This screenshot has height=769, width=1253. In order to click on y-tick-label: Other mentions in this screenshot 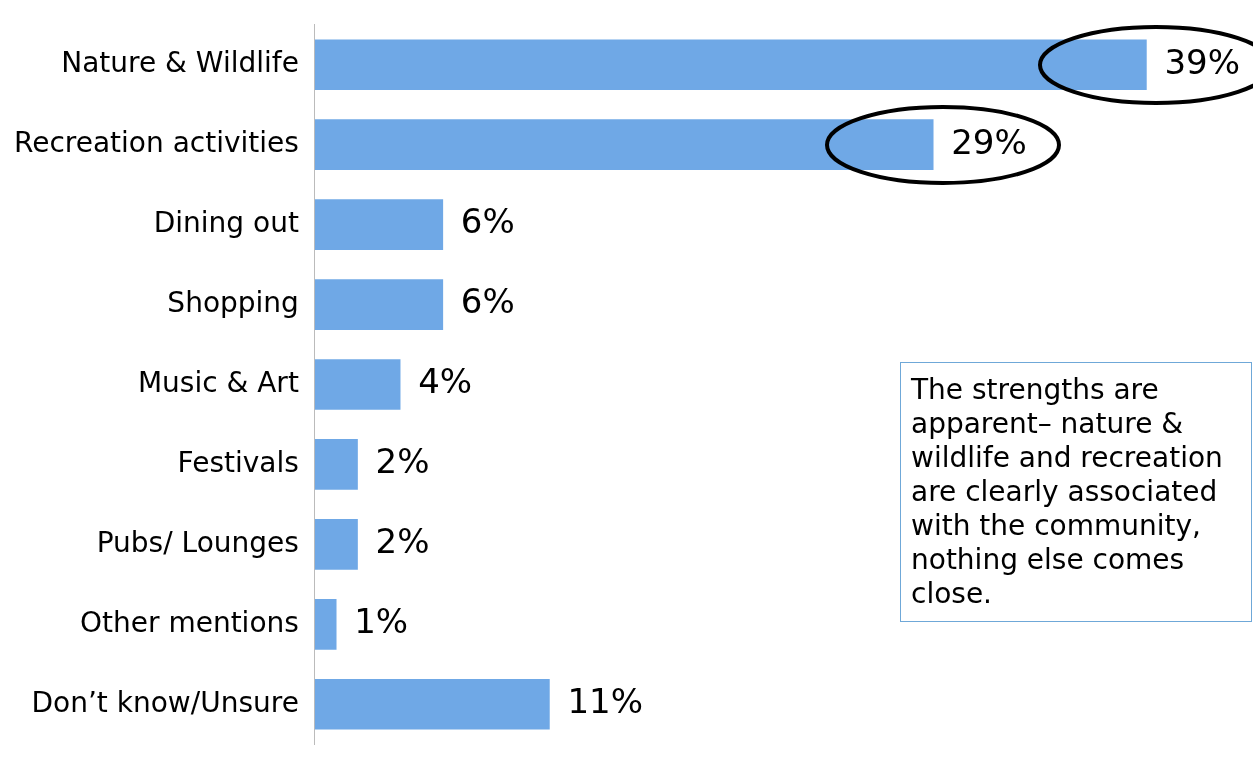, I will do `click(189, 622)`.